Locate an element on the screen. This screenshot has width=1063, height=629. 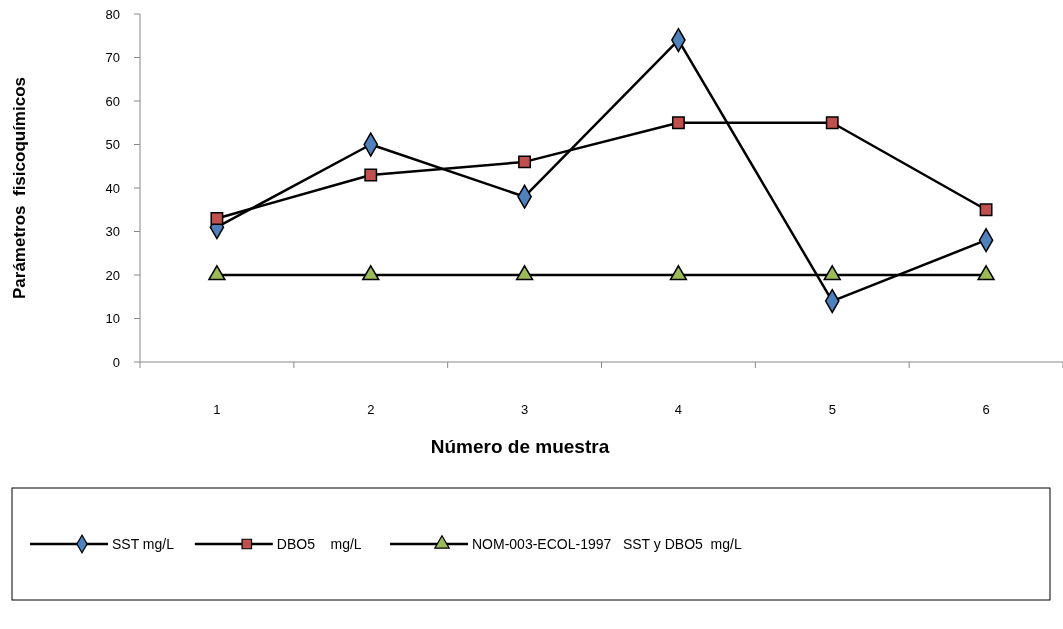
x-tick-label: 1 is located at coordinates (217, 409).